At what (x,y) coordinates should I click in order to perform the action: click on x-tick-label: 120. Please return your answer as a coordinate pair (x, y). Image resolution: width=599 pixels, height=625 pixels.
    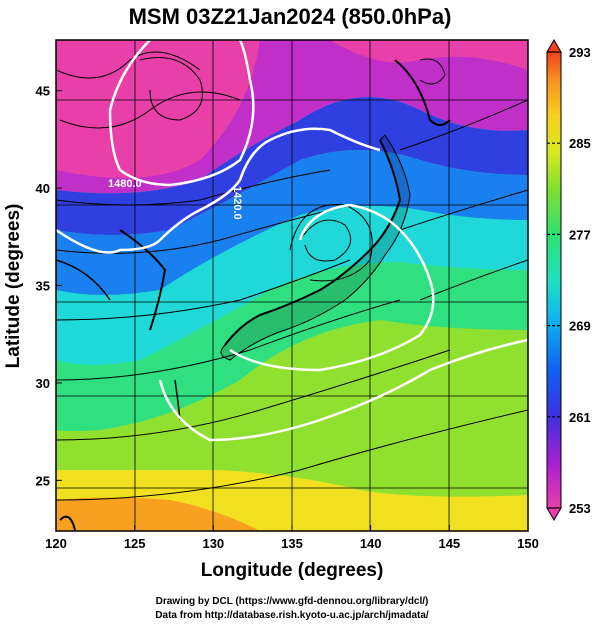
    Looking at the image, I should click on (56, 543).